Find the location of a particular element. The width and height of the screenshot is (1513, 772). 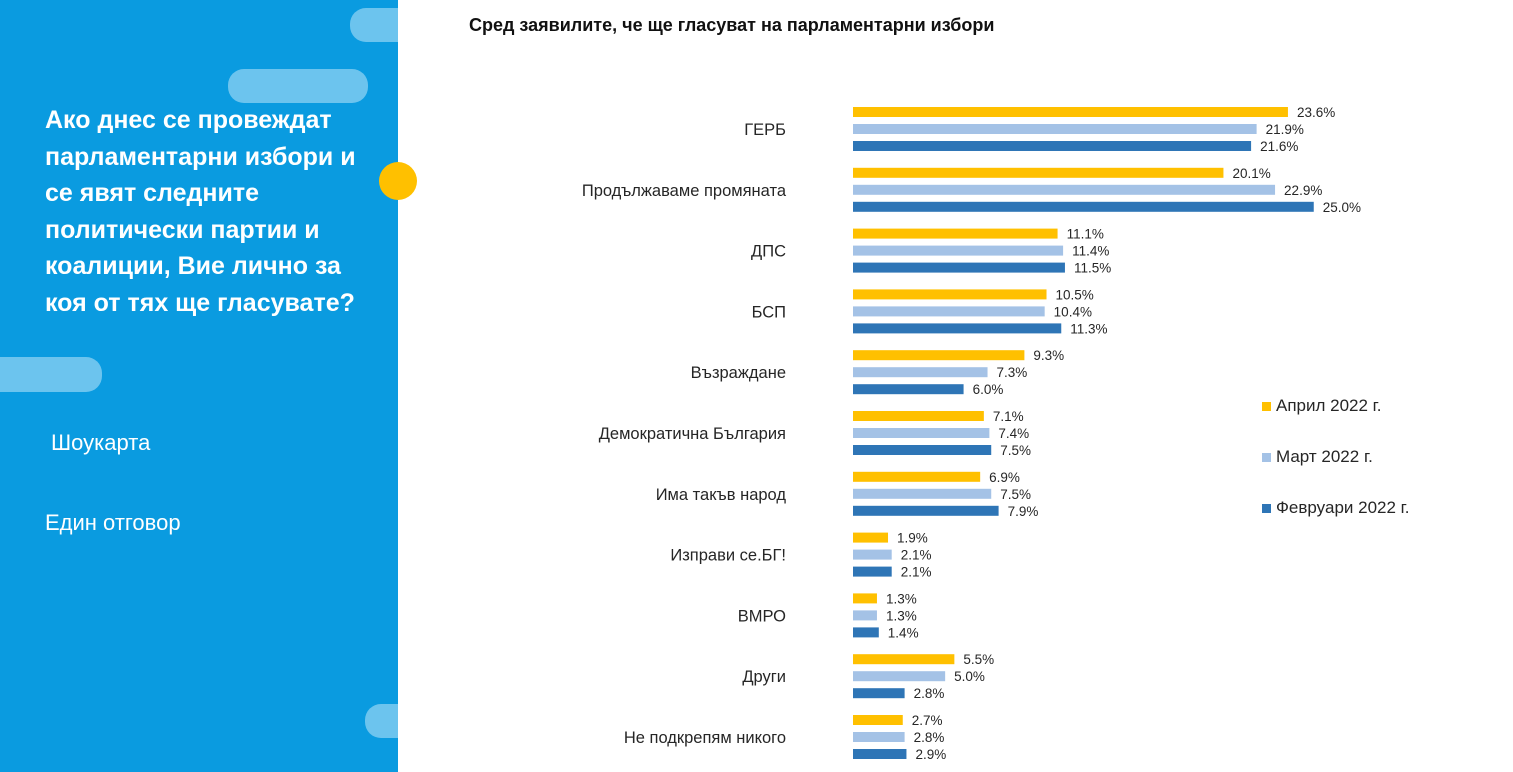

category-label-9: Други is located at coordinates (764, 677).